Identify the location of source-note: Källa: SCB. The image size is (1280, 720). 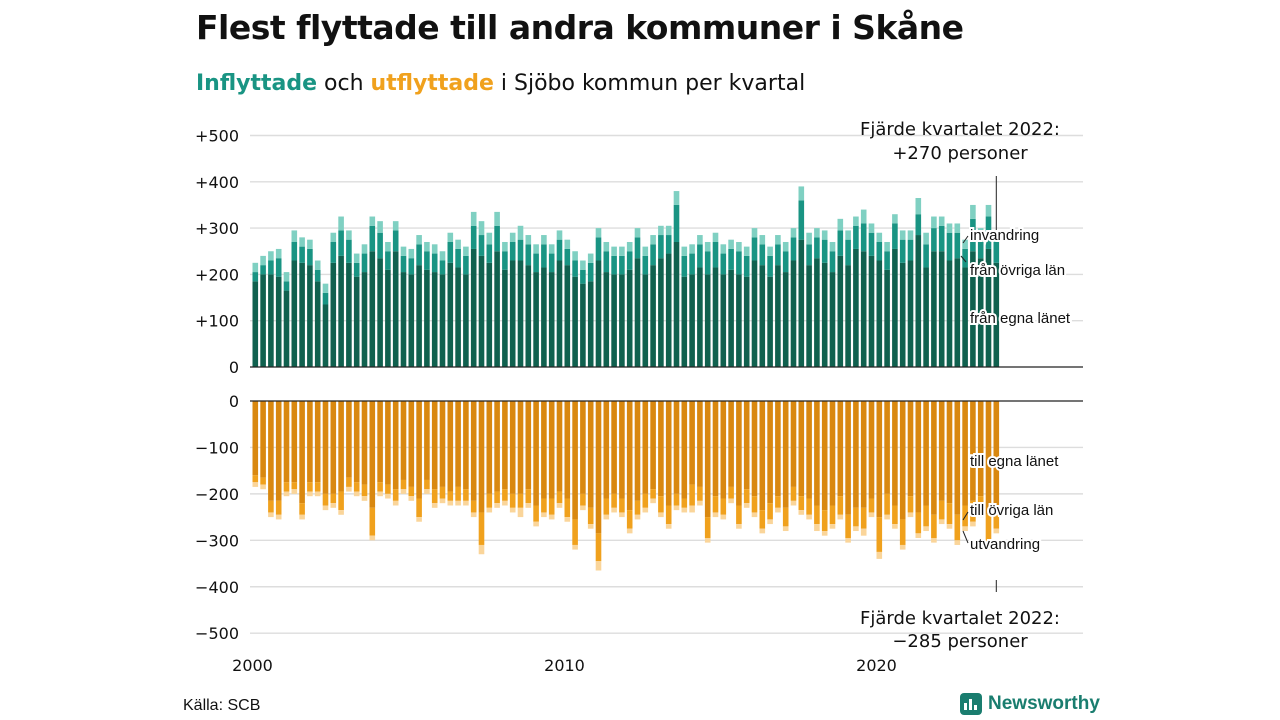
(222, 705).